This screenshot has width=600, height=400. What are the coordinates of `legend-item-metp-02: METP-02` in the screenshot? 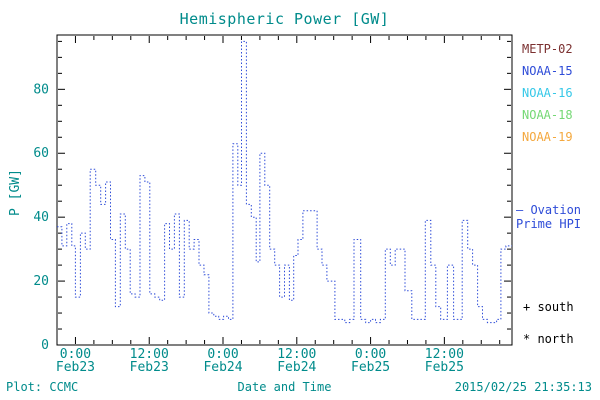 It's located at (547, 49).